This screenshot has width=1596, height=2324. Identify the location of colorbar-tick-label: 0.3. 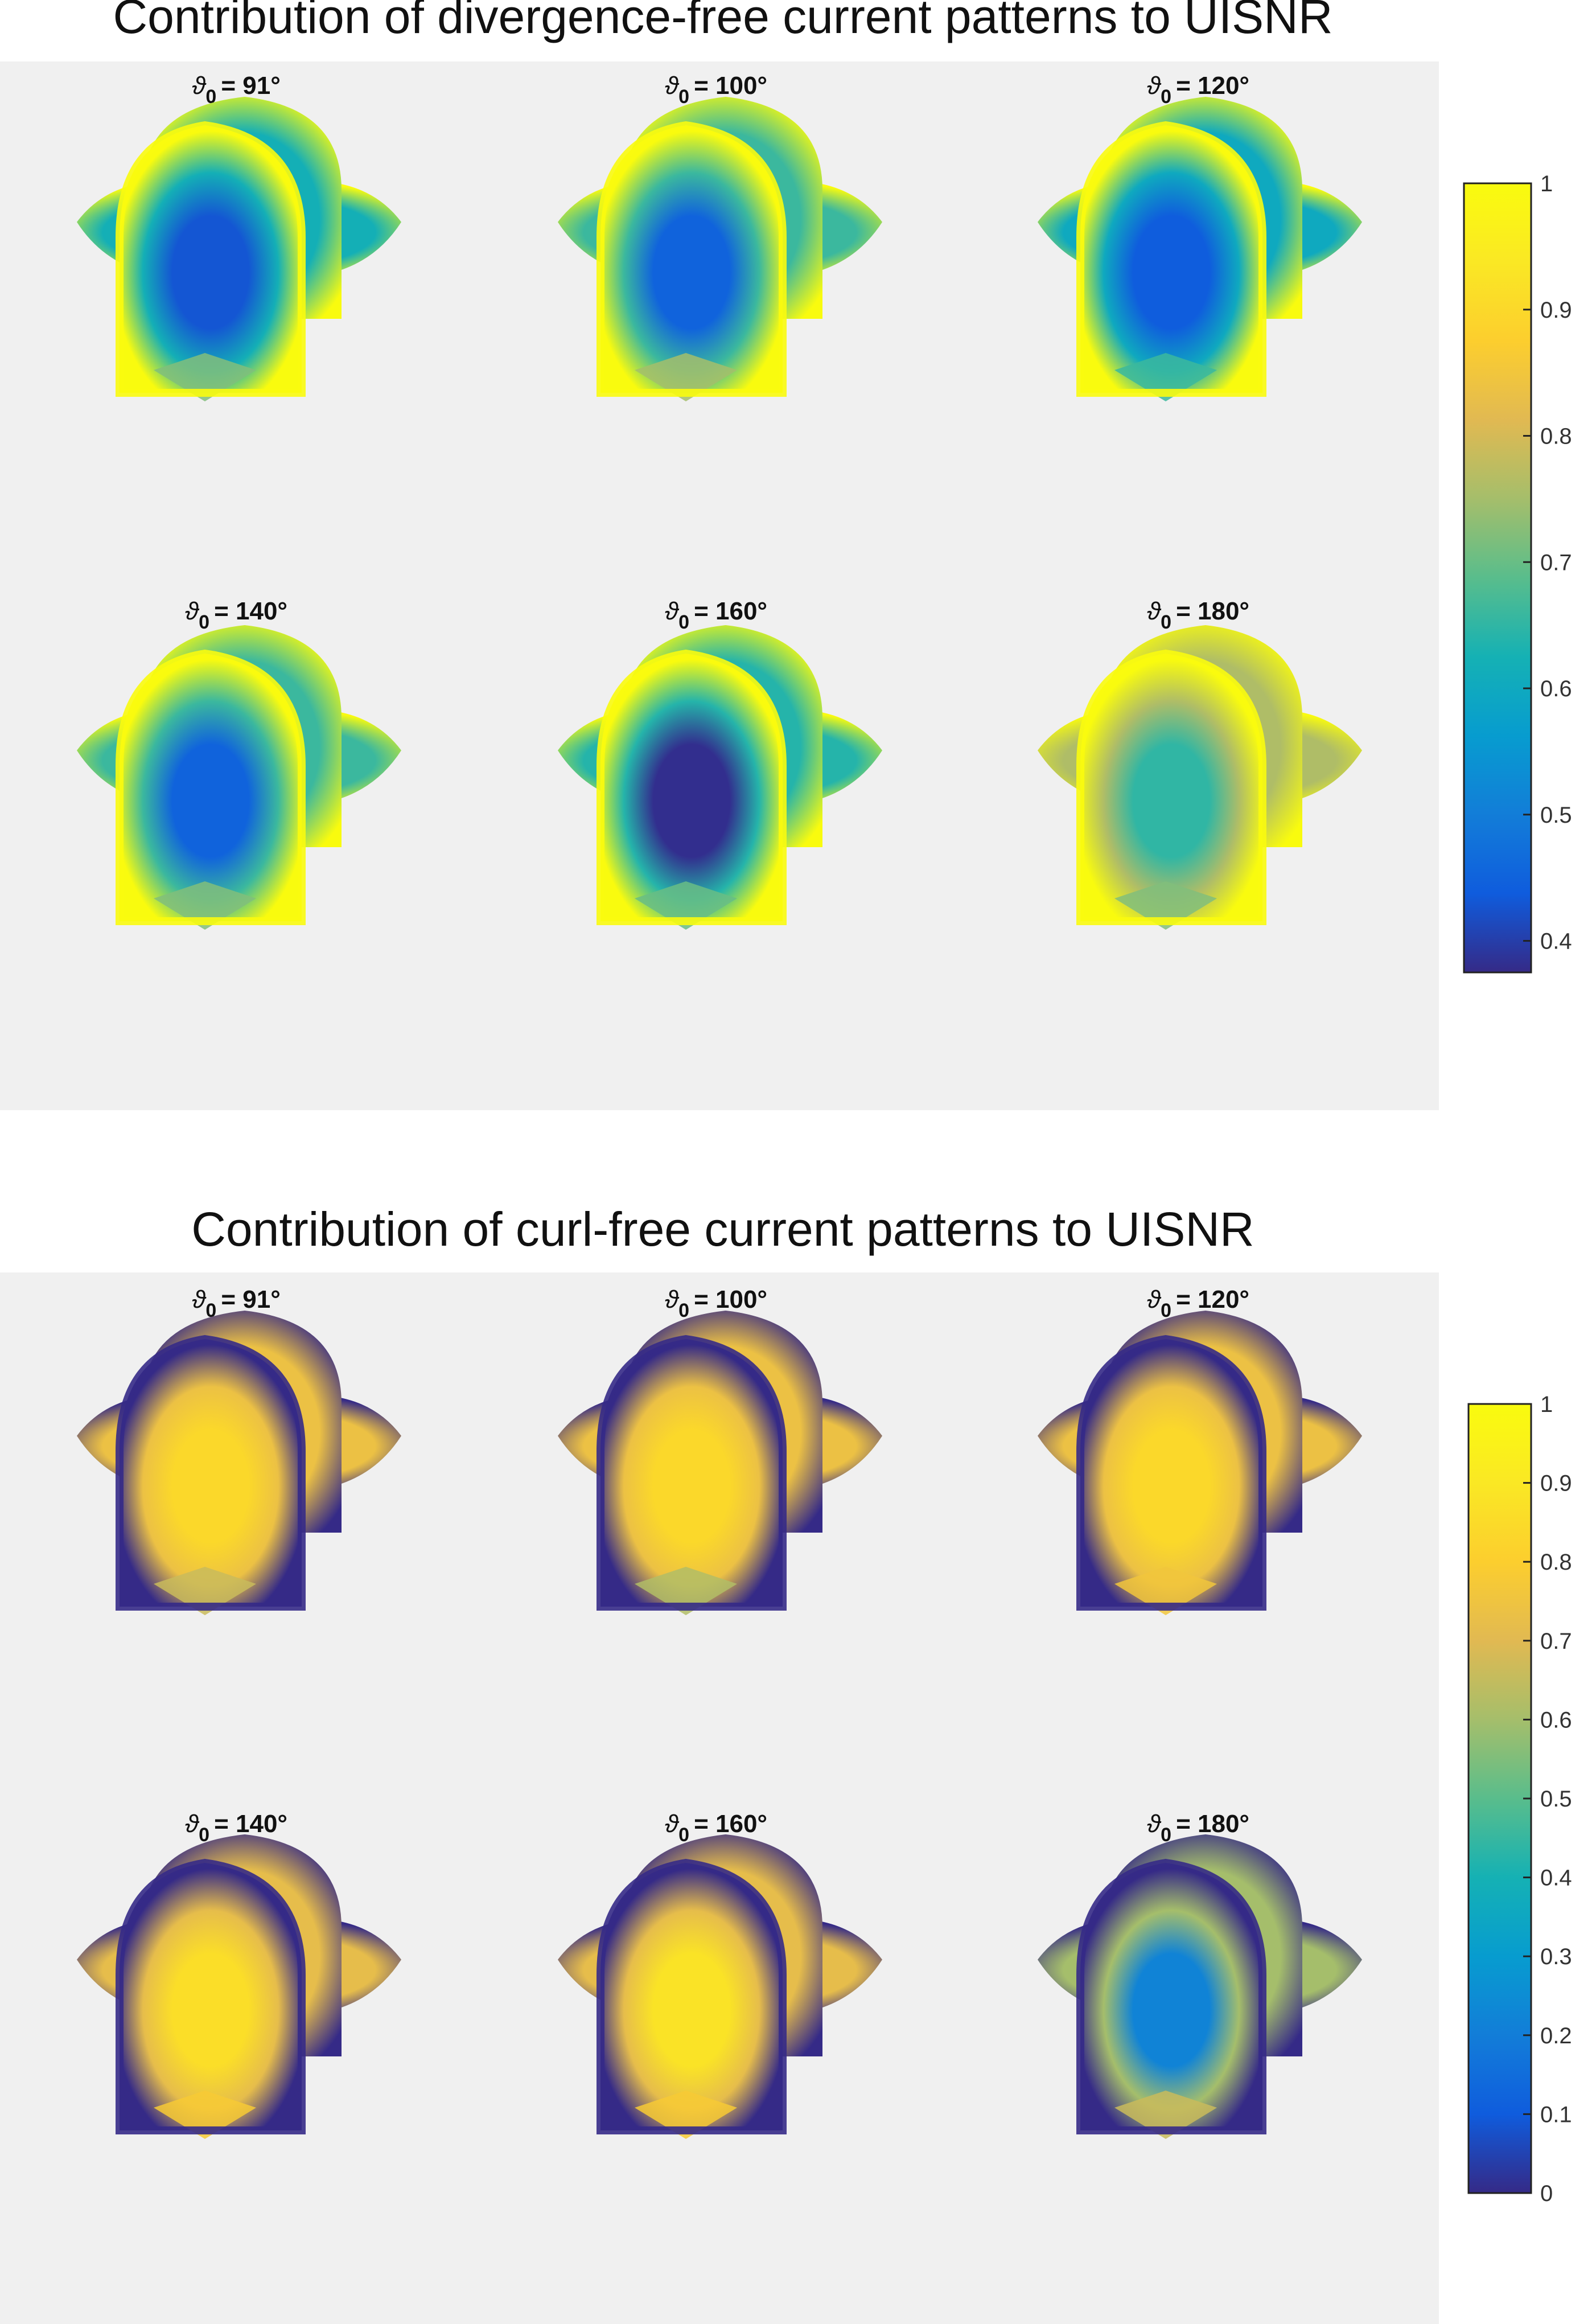
(1556, 1957).